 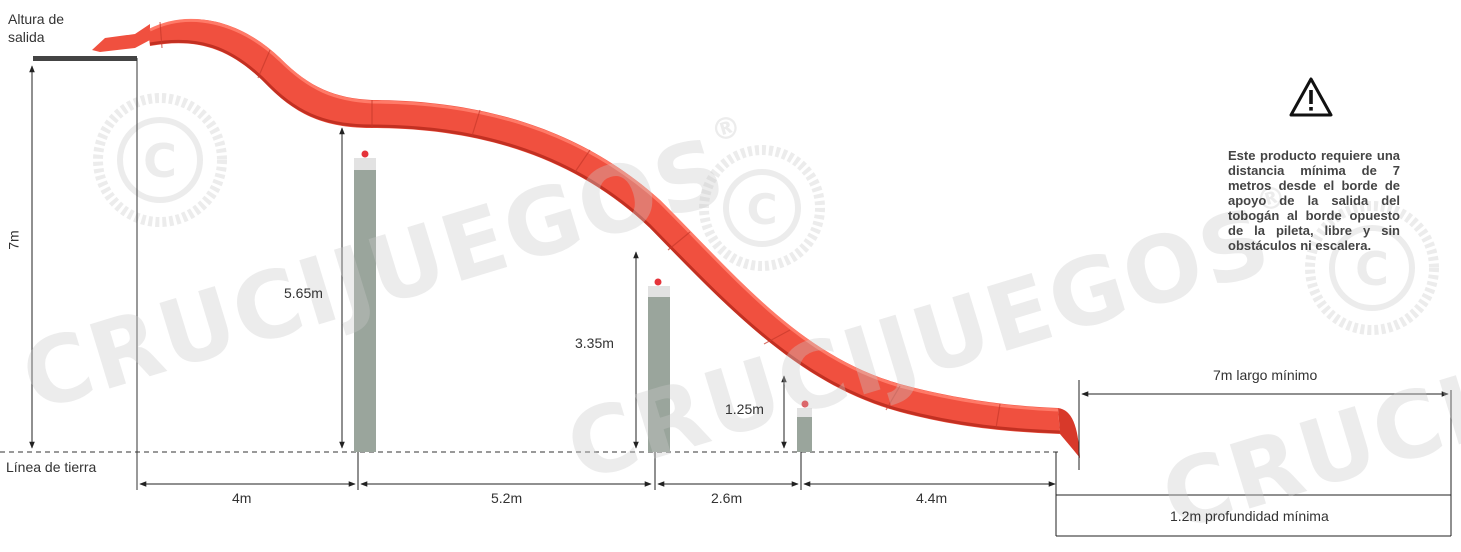 What do you see at coordinates (1249, 516) in the screenshot?
I see `pool-depth-label: 1.2m profundidad mínima` at bounding box center [1249, 516].